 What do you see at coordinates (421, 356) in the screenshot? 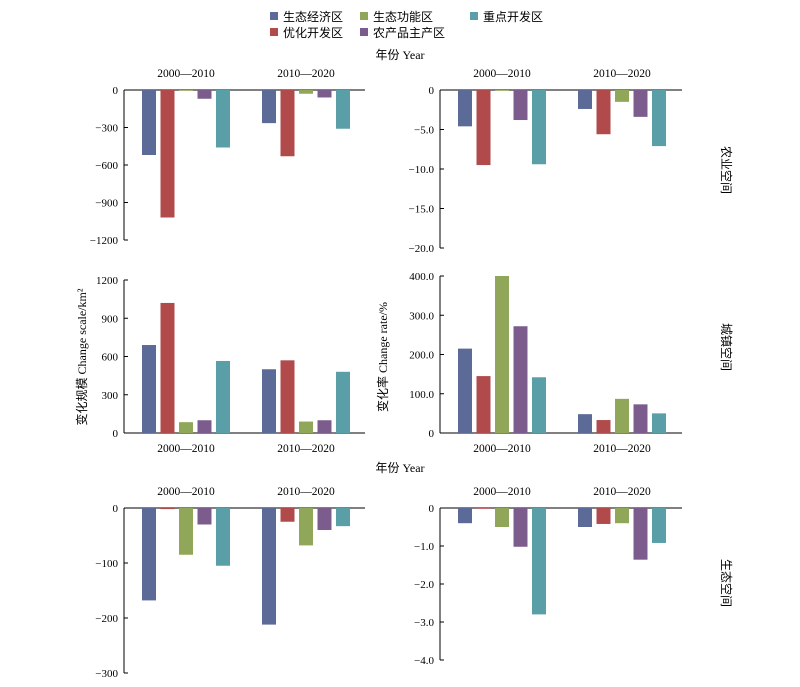
I see `y-tick-label: 200.0` at bounding box center [421, 356].